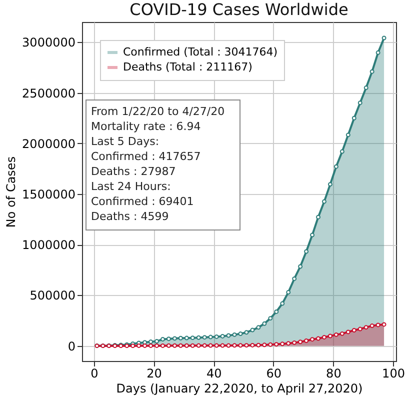 The height and width of the screenshot is (398, 414). Describe the element at coordinates (146, 156) in the screenshot. I see `annotation: Confirmed : 417657` at that location.